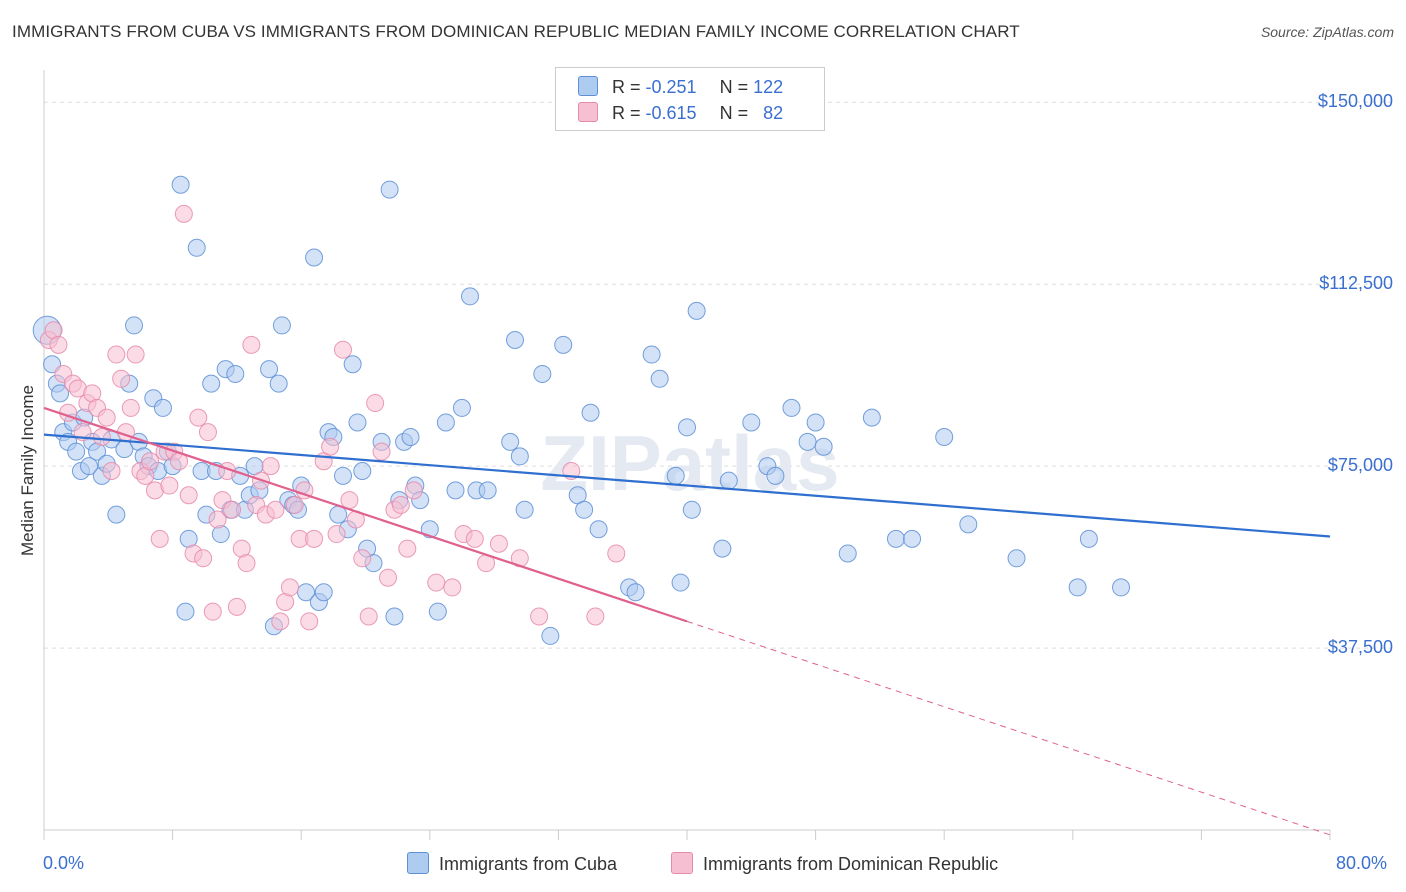 The width and height of the screenshot is (1406, 892). Describe the element at coordinates (1327, 32) in the screenshot. I see `source-label: Source: ZipAtlas.com` at that location.